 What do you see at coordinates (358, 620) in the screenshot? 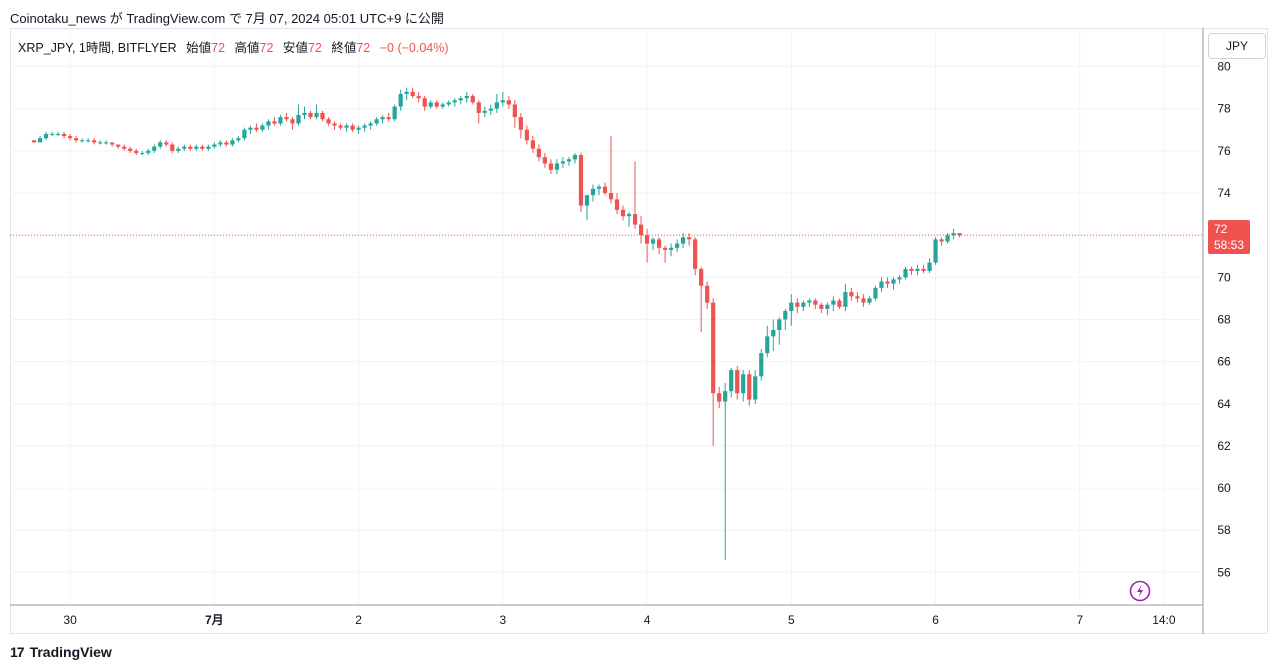
I see `x-tick-label: 2` at bounding box center [358, 620].